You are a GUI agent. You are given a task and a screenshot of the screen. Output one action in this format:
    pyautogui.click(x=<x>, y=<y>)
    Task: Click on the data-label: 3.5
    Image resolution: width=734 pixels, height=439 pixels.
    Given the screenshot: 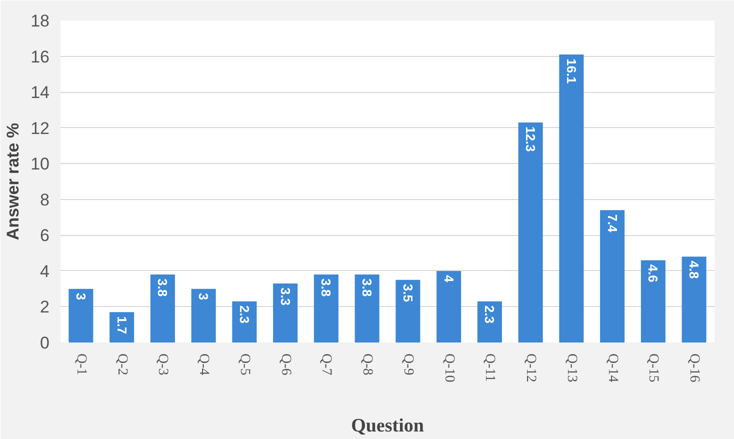 What is the action you would take?
    pyautogui.click(x=408, y=293)
    